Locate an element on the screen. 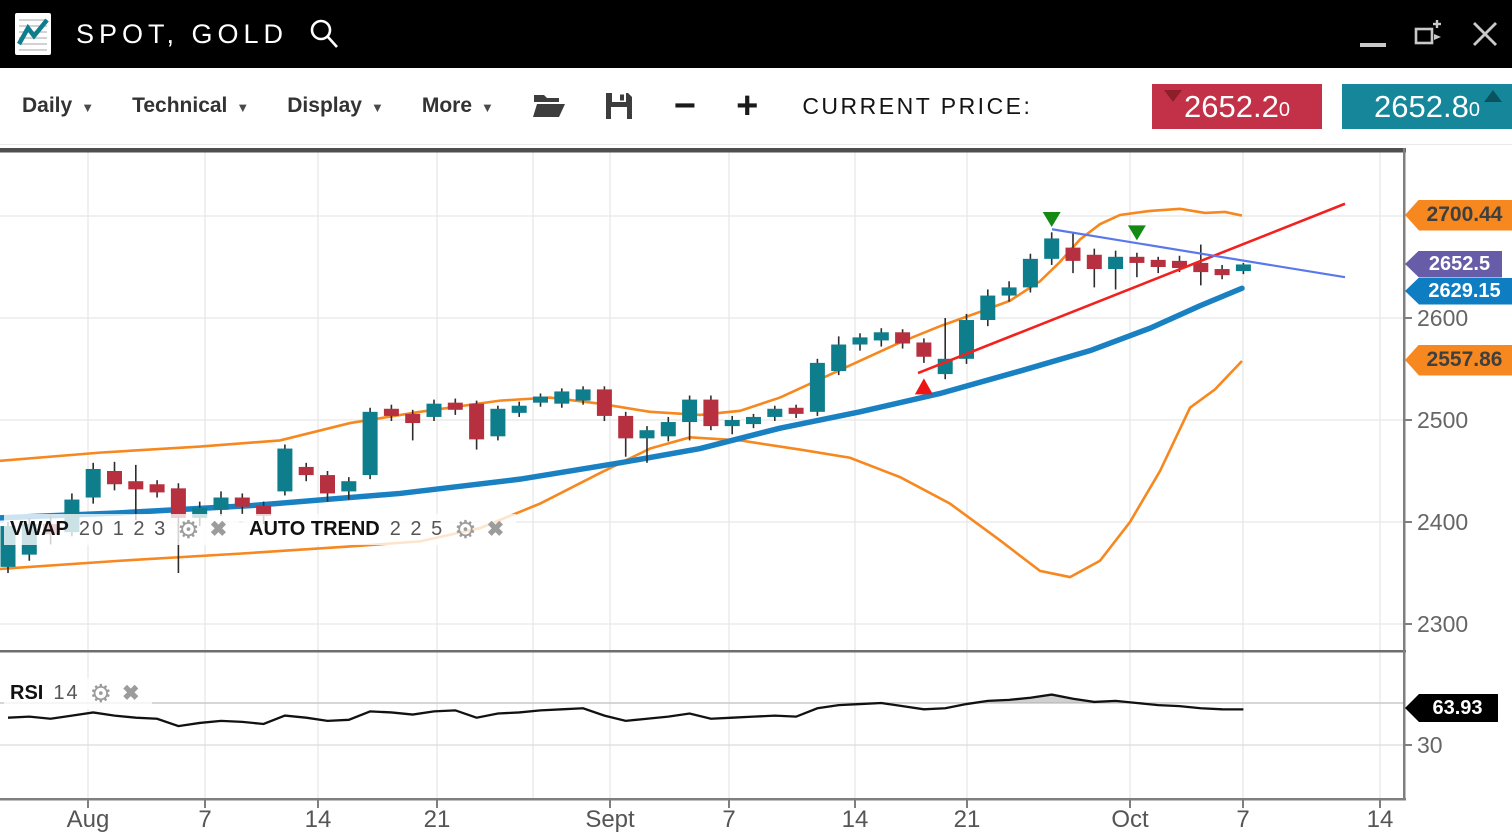 The height and width of the screenshot is (838, 1512). restore-button is located at coordinates (1428, 34).